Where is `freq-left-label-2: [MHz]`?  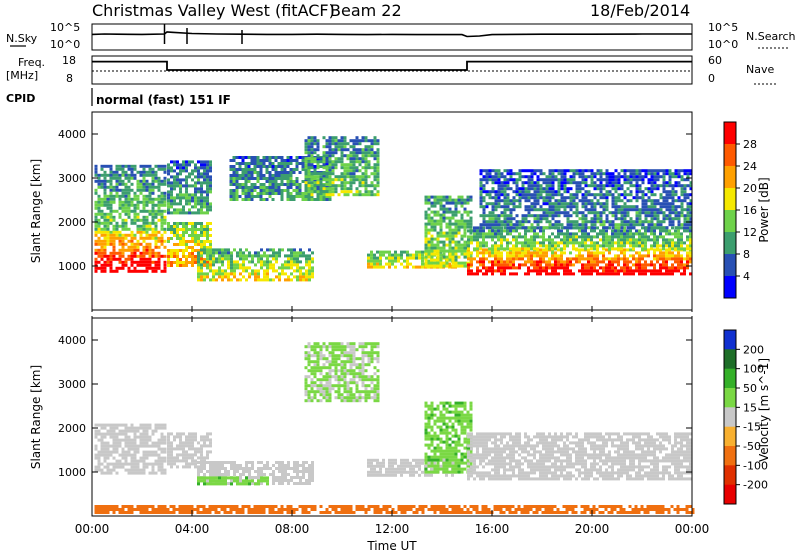 freq-left-label-2: [MHz] is located at coordinates (22, 75).